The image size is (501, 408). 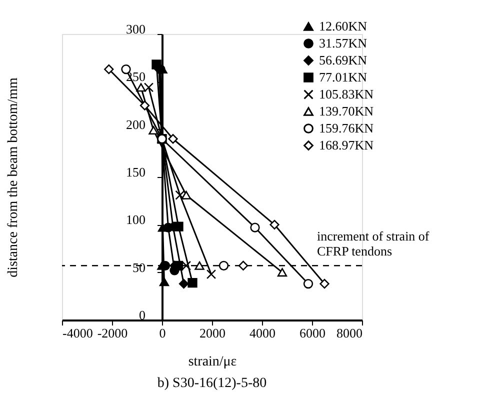 What do you see at coordinates (142, 315) in the screenshot?
I see `y-tick-label: 0` at bounding box center [142, 315].